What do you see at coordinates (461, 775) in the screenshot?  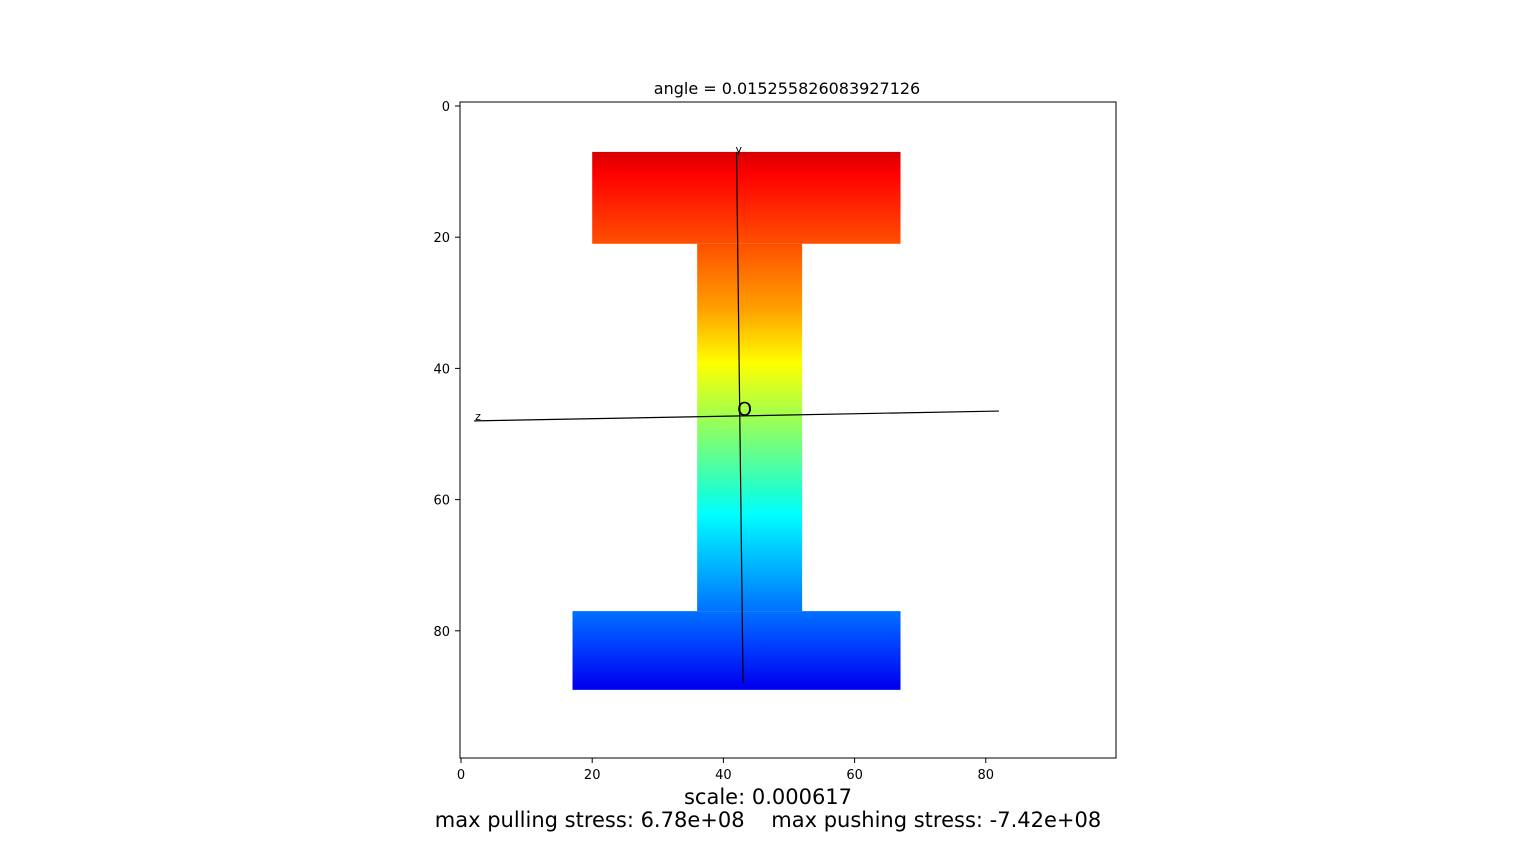 I see `x-tick-label: 0` at bounding box center [461, 775].